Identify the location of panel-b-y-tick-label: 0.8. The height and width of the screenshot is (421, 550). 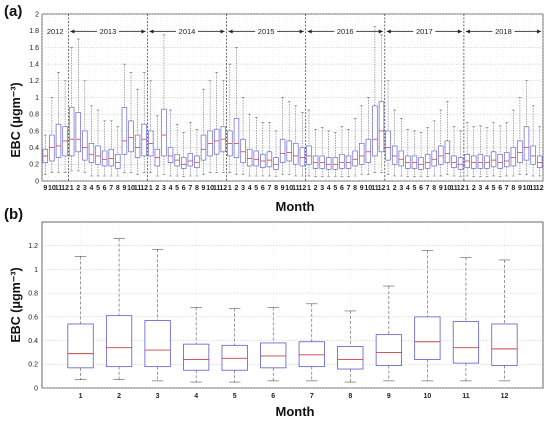
(33, 294).